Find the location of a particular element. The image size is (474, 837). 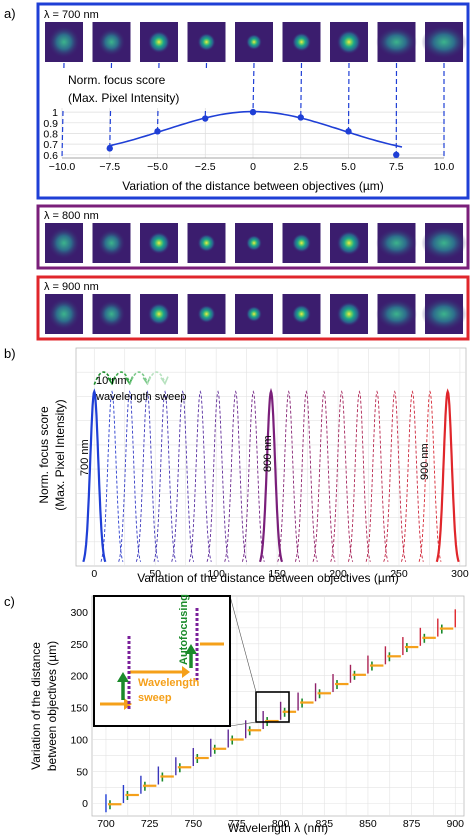

chart-b-xtick-4: 200 is located at coordinates (338, 574).